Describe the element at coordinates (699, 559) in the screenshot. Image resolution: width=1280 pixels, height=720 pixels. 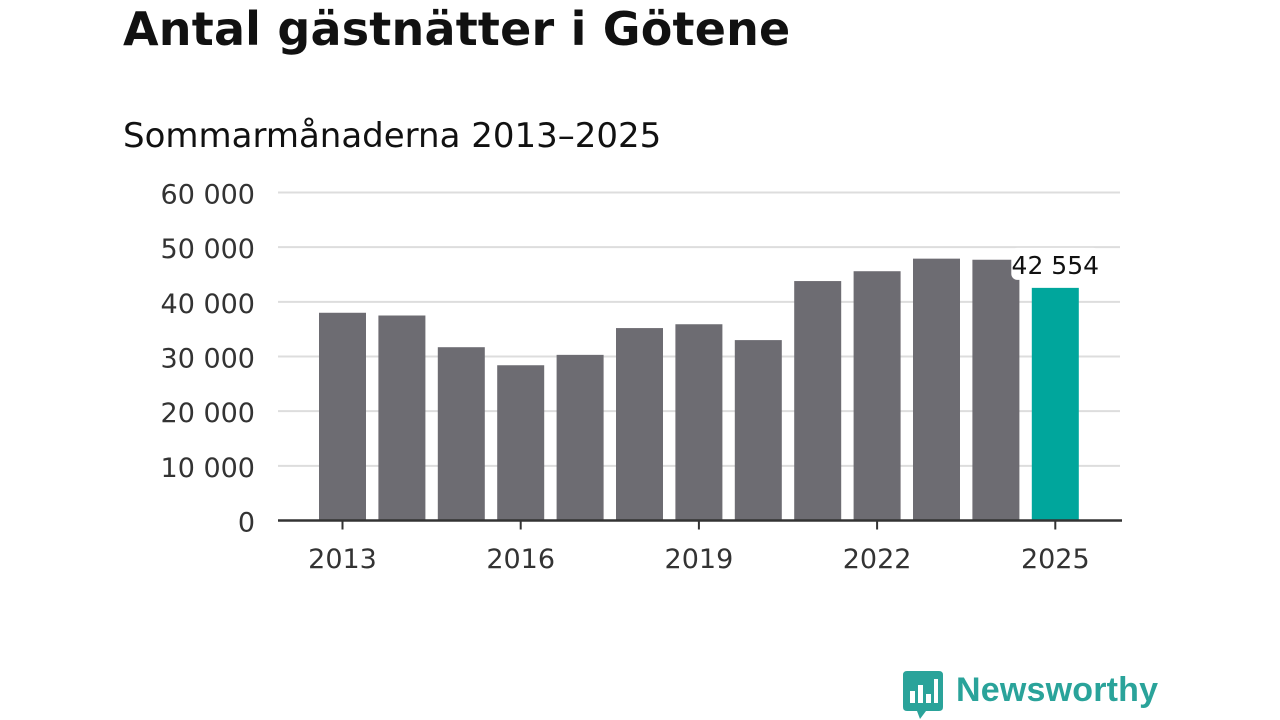
I see `x-tick-label: 2019` at that location.